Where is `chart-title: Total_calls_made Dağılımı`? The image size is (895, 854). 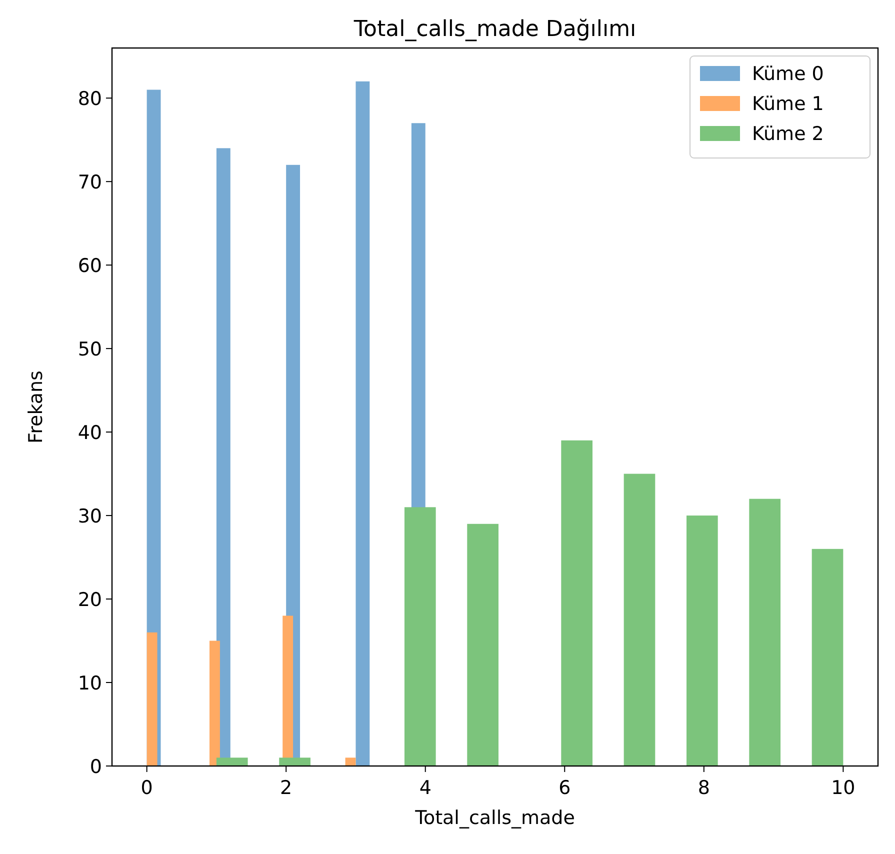
chart-title: Total_calls_made Dağılımı is located at coordinates (494, 29).